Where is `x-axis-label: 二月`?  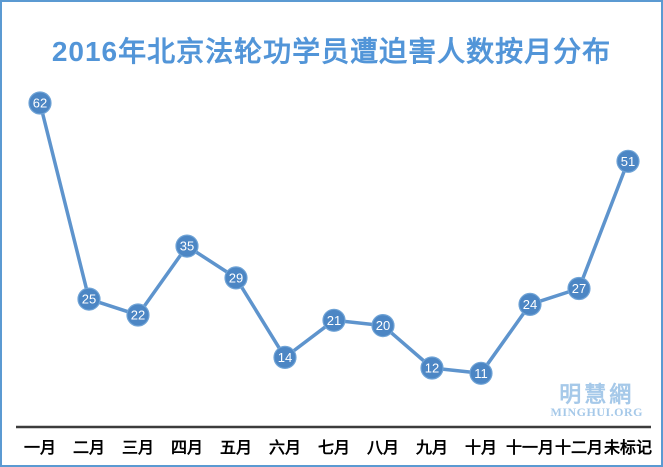 x-axis-label: 二月 is located at coordinates (89, 448).